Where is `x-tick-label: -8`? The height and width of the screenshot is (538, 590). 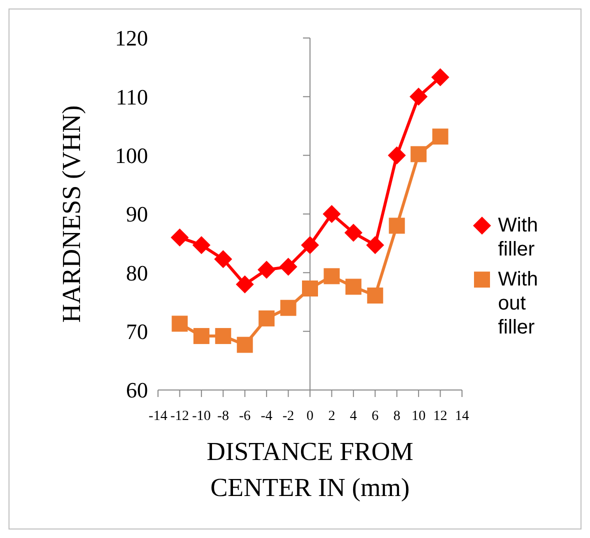
x-tick-label: -8 is located at coordinates (223, 416).